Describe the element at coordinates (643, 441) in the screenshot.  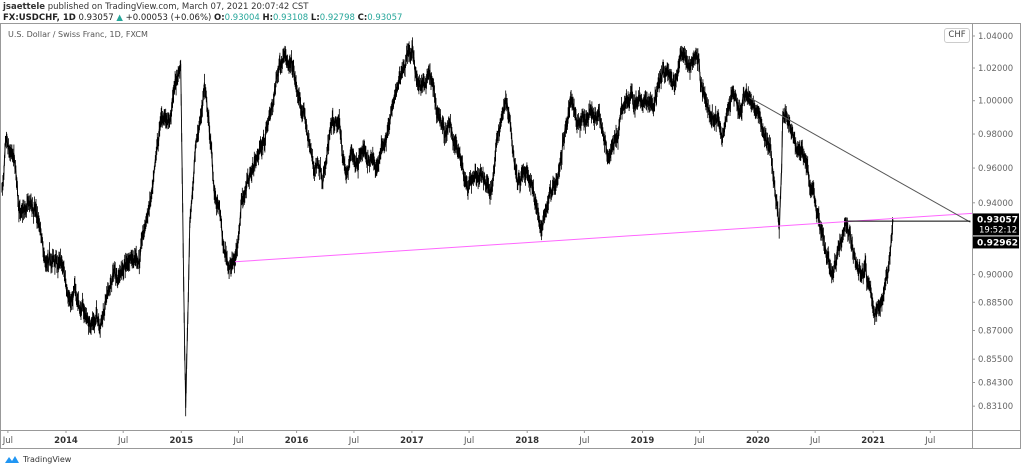
I see `x-tick-label: 2019` at that location.